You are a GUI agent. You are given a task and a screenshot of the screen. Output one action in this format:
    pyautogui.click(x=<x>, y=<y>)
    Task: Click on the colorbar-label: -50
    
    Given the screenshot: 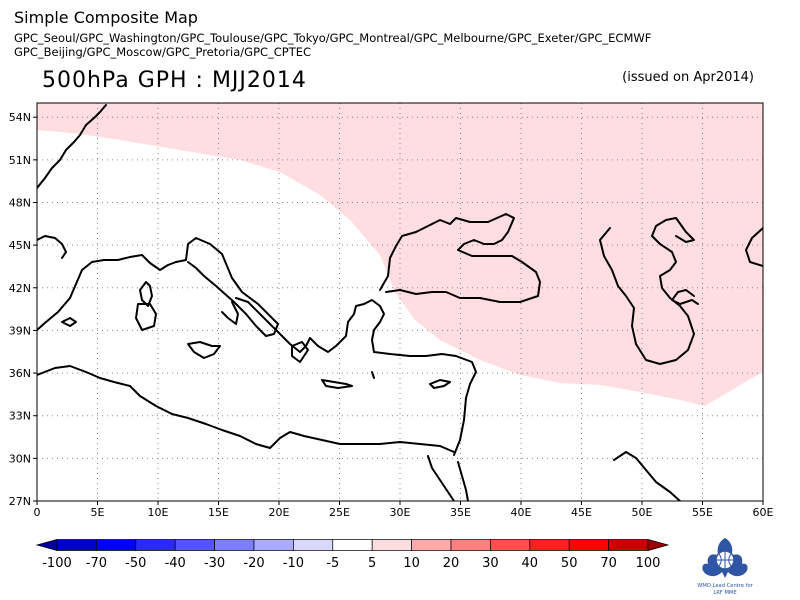 What is the action you would take?
    pyautogui.click(x=135, y=563)
    